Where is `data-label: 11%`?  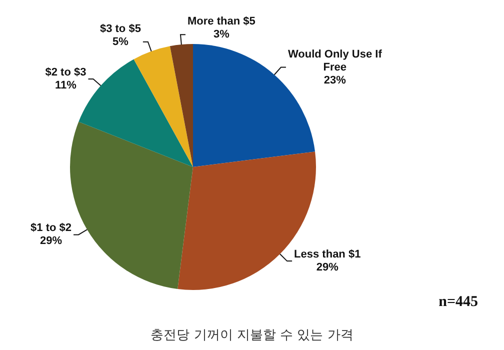 data-label: 11% is located at coordinates (66, 86).